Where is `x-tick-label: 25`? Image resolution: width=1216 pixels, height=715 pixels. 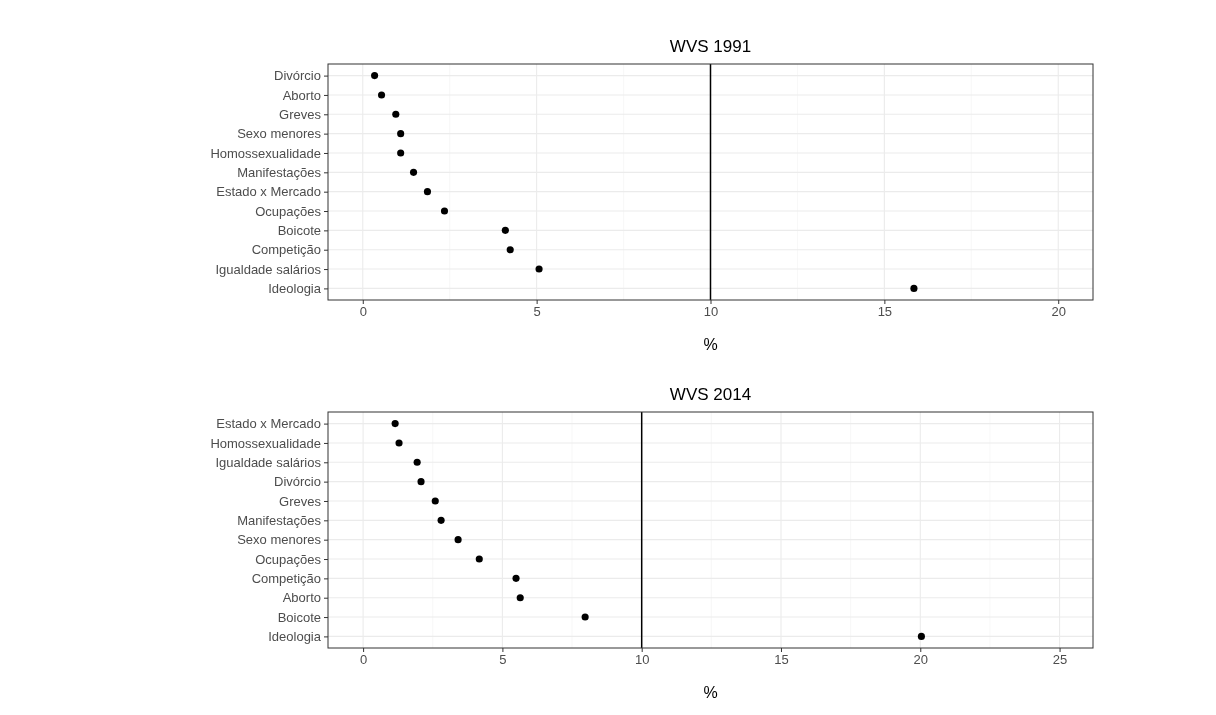
x-tick-label: 25 is located at coordinates (1060, 660).